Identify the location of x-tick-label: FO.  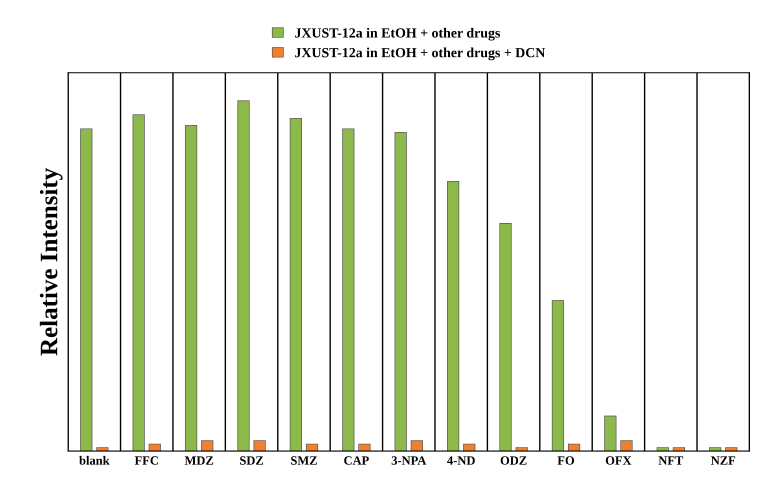
(566, 460).